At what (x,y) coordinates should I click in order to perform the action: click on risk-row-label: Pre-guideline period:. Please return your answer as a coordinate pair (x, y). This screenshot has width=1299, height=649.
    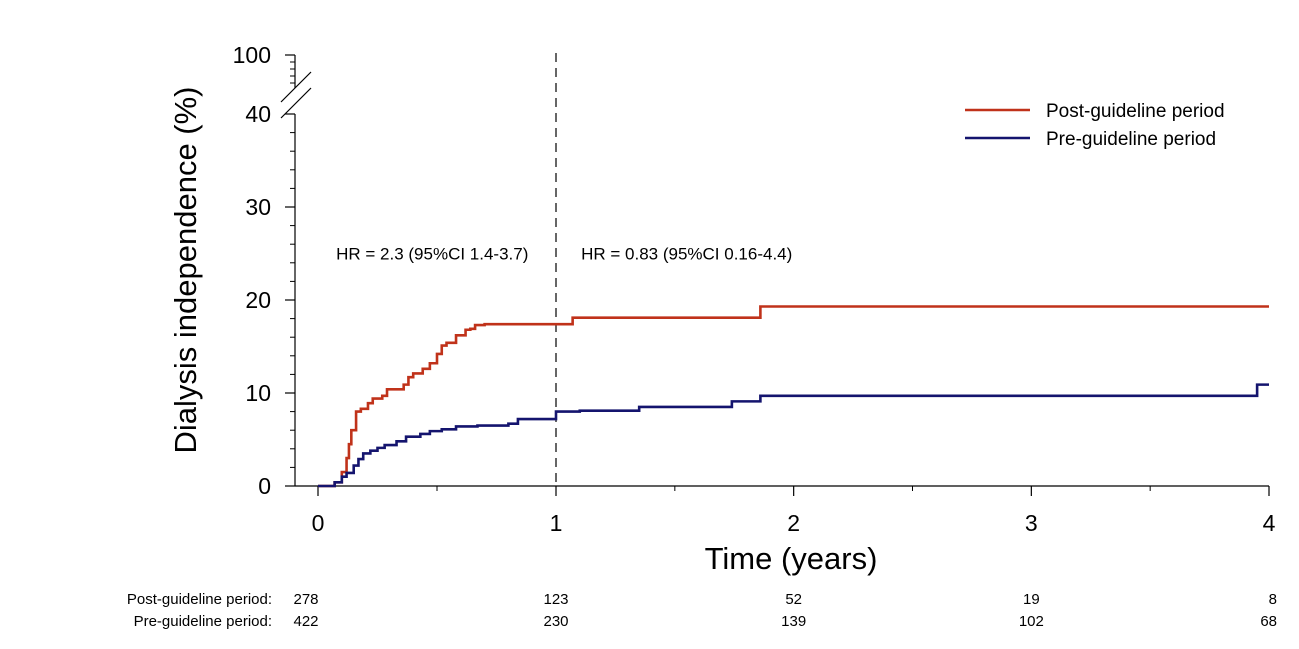
    Looking at the image, I should click on (203, 621).